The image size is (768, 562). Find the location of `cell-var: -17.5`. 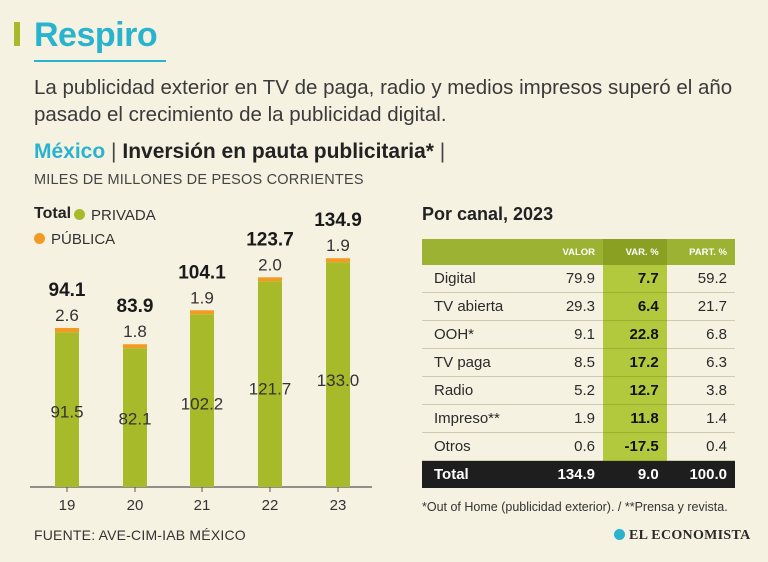

cell-var: -17.5 is located at coordinates (635, 446).